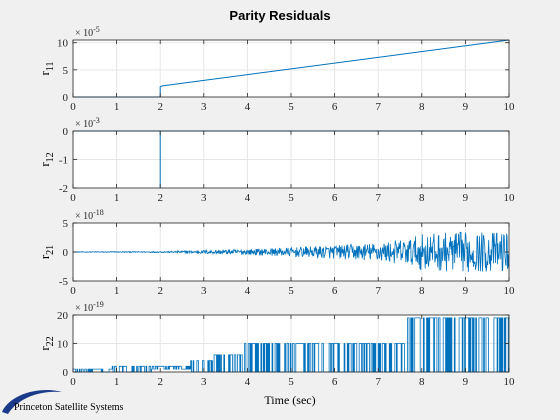 This screenshot has height=420, width=560. I want to click on y-exponent-power: -5, so click(96, 29).